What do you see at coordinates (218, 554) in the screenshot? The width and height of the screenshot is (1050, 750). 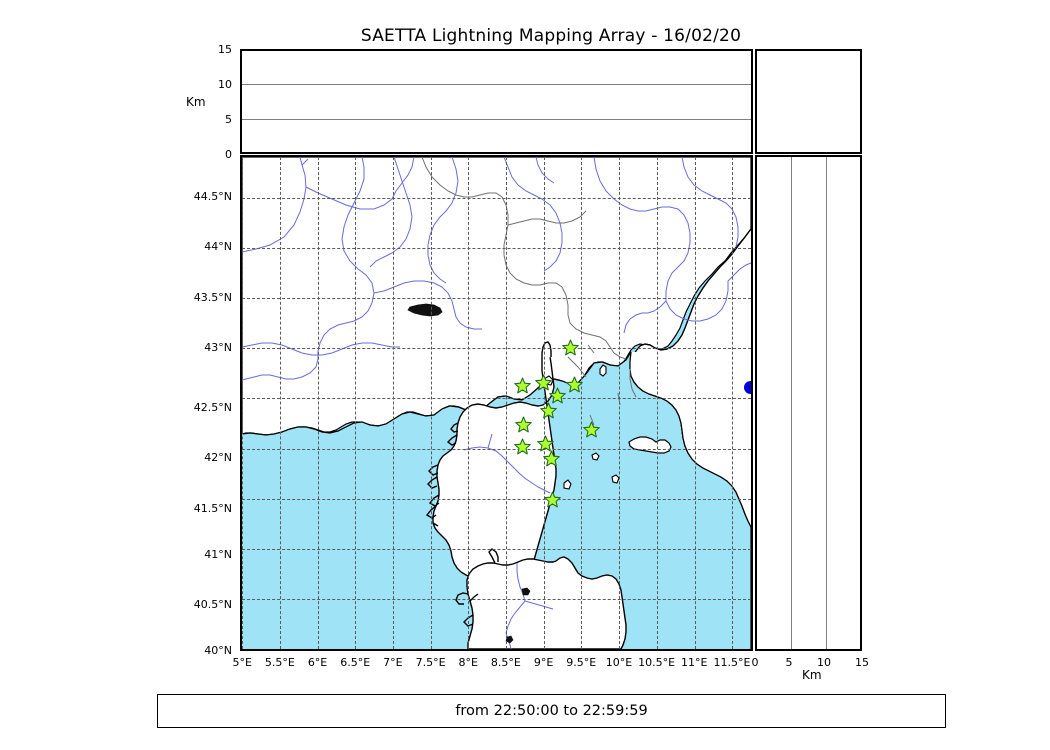 I see `ytick-lat-41: 41°N` at bounding box center [218, 554].